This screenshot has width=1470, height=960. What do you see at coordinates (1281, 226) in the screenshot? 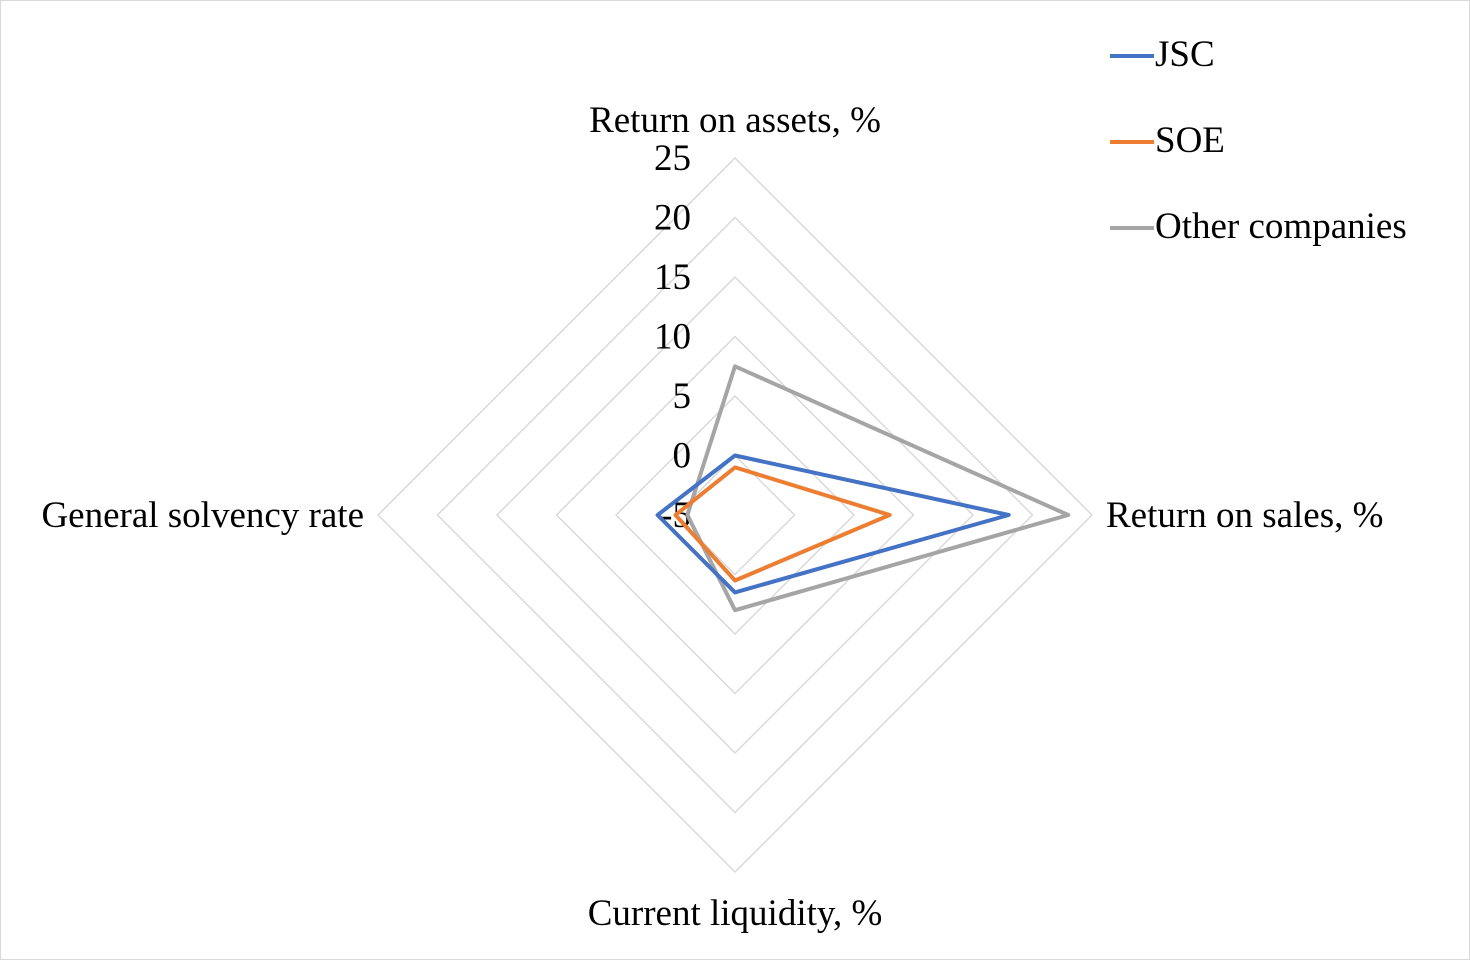
I see `legend-label-other-companies: Other companies` at bounding box center [1281, 226].